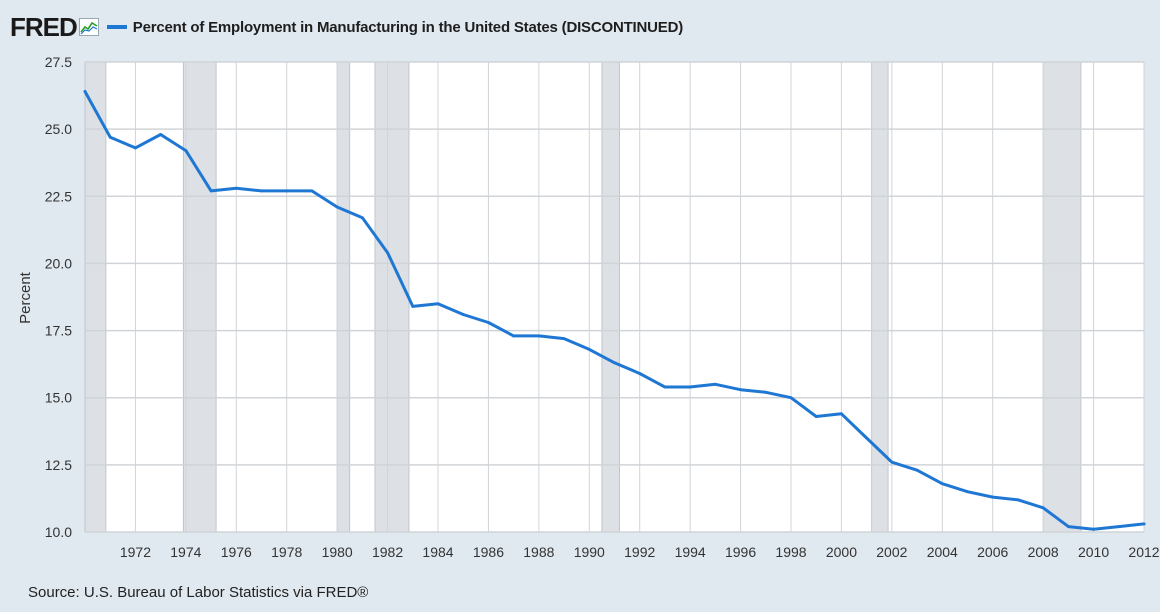 This screenshot has width=1160, height=612. Describe the element at coordinates (44, 26) in the screenshot. I see `fred-logo: FRED` at that location.